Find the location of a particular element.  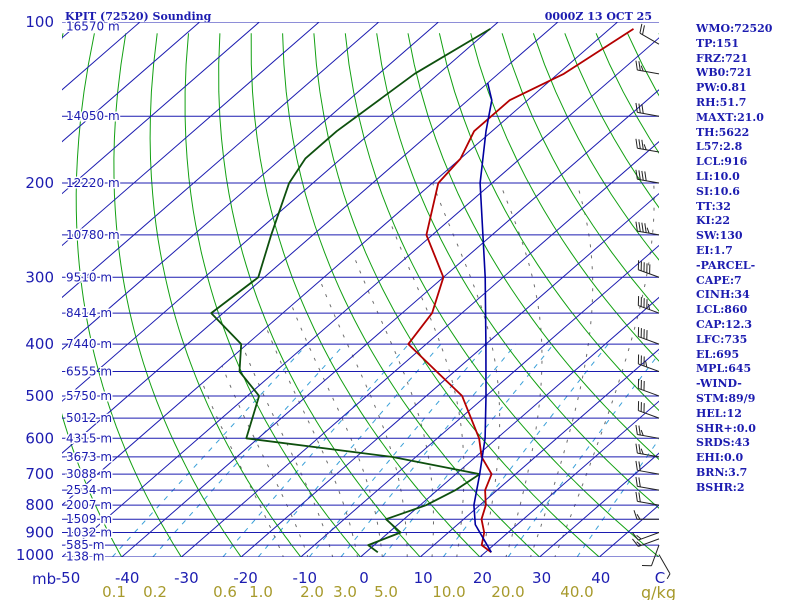

height-label: 14050 m is located at coordinates (93, 116).